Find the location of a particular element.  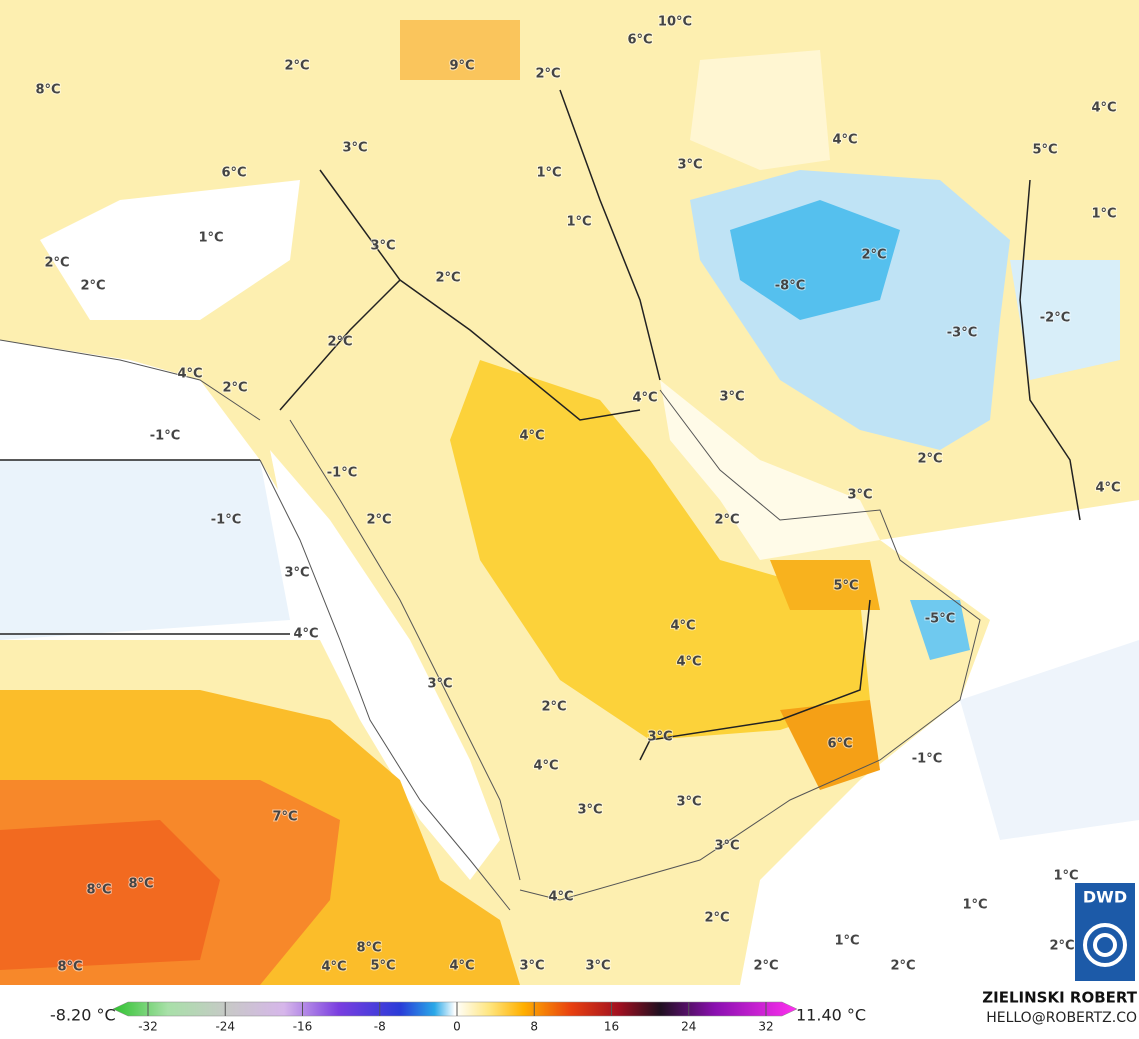

legend-min: -8.20 °C is located at coordinates (83, 1015).